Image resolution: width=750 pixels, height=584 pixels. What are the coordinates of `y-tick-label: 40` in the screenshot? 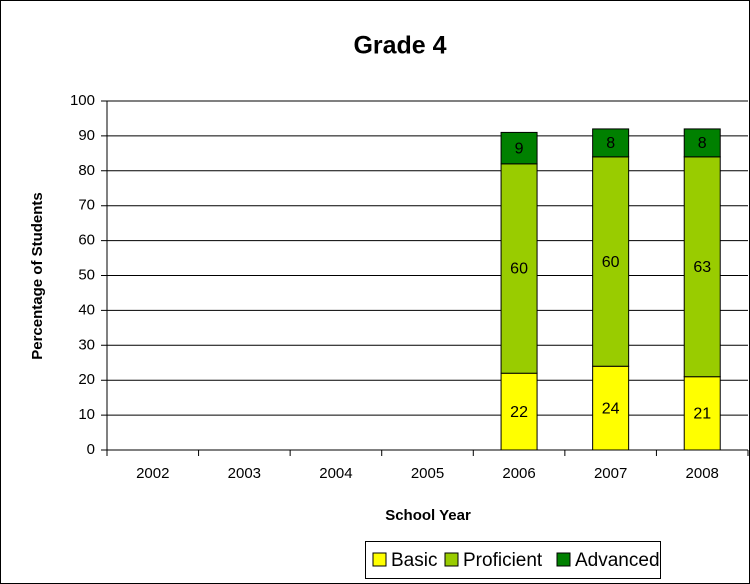 It's located at (86, 309).